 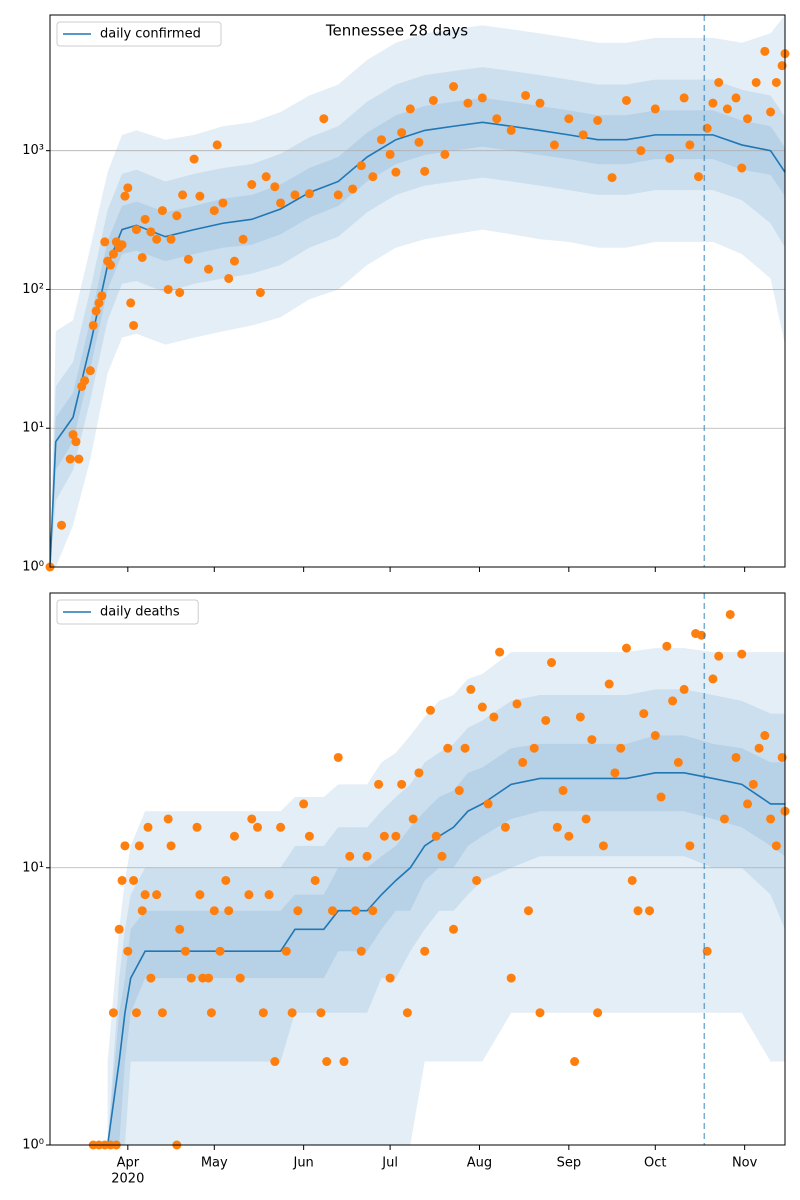 I want to click on x-tick-label: Apr, so click(x=128, y=1163).